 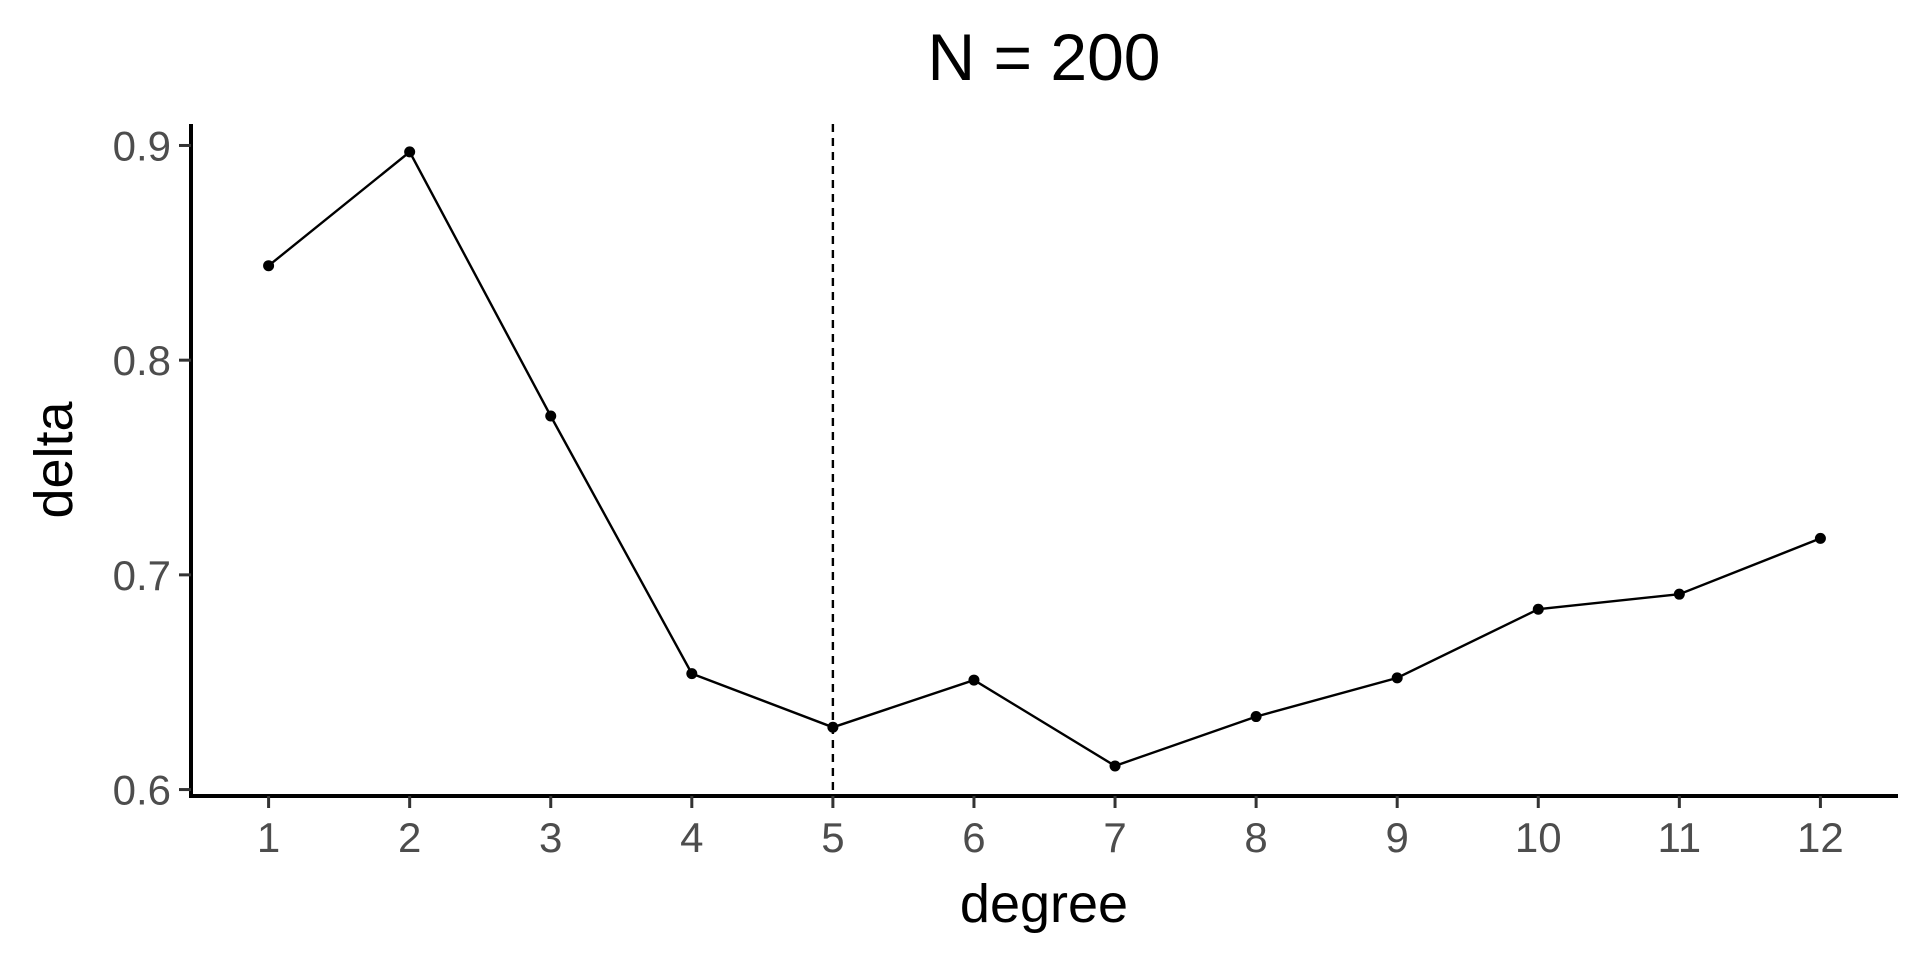 What do you see at coordinates (1114, 837) in the screenshot?
I see `x-tick-label-7: 7` at bounding box center [1114, 837].